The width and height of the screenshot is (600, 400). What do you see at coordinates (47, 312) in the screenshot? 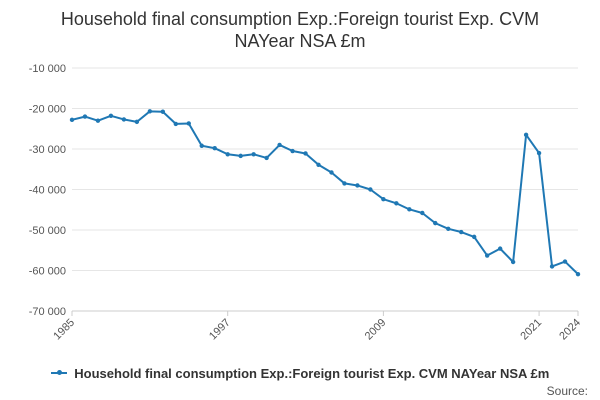
I see `y-tick-label: -70 000` at bounding box center [47, 312].